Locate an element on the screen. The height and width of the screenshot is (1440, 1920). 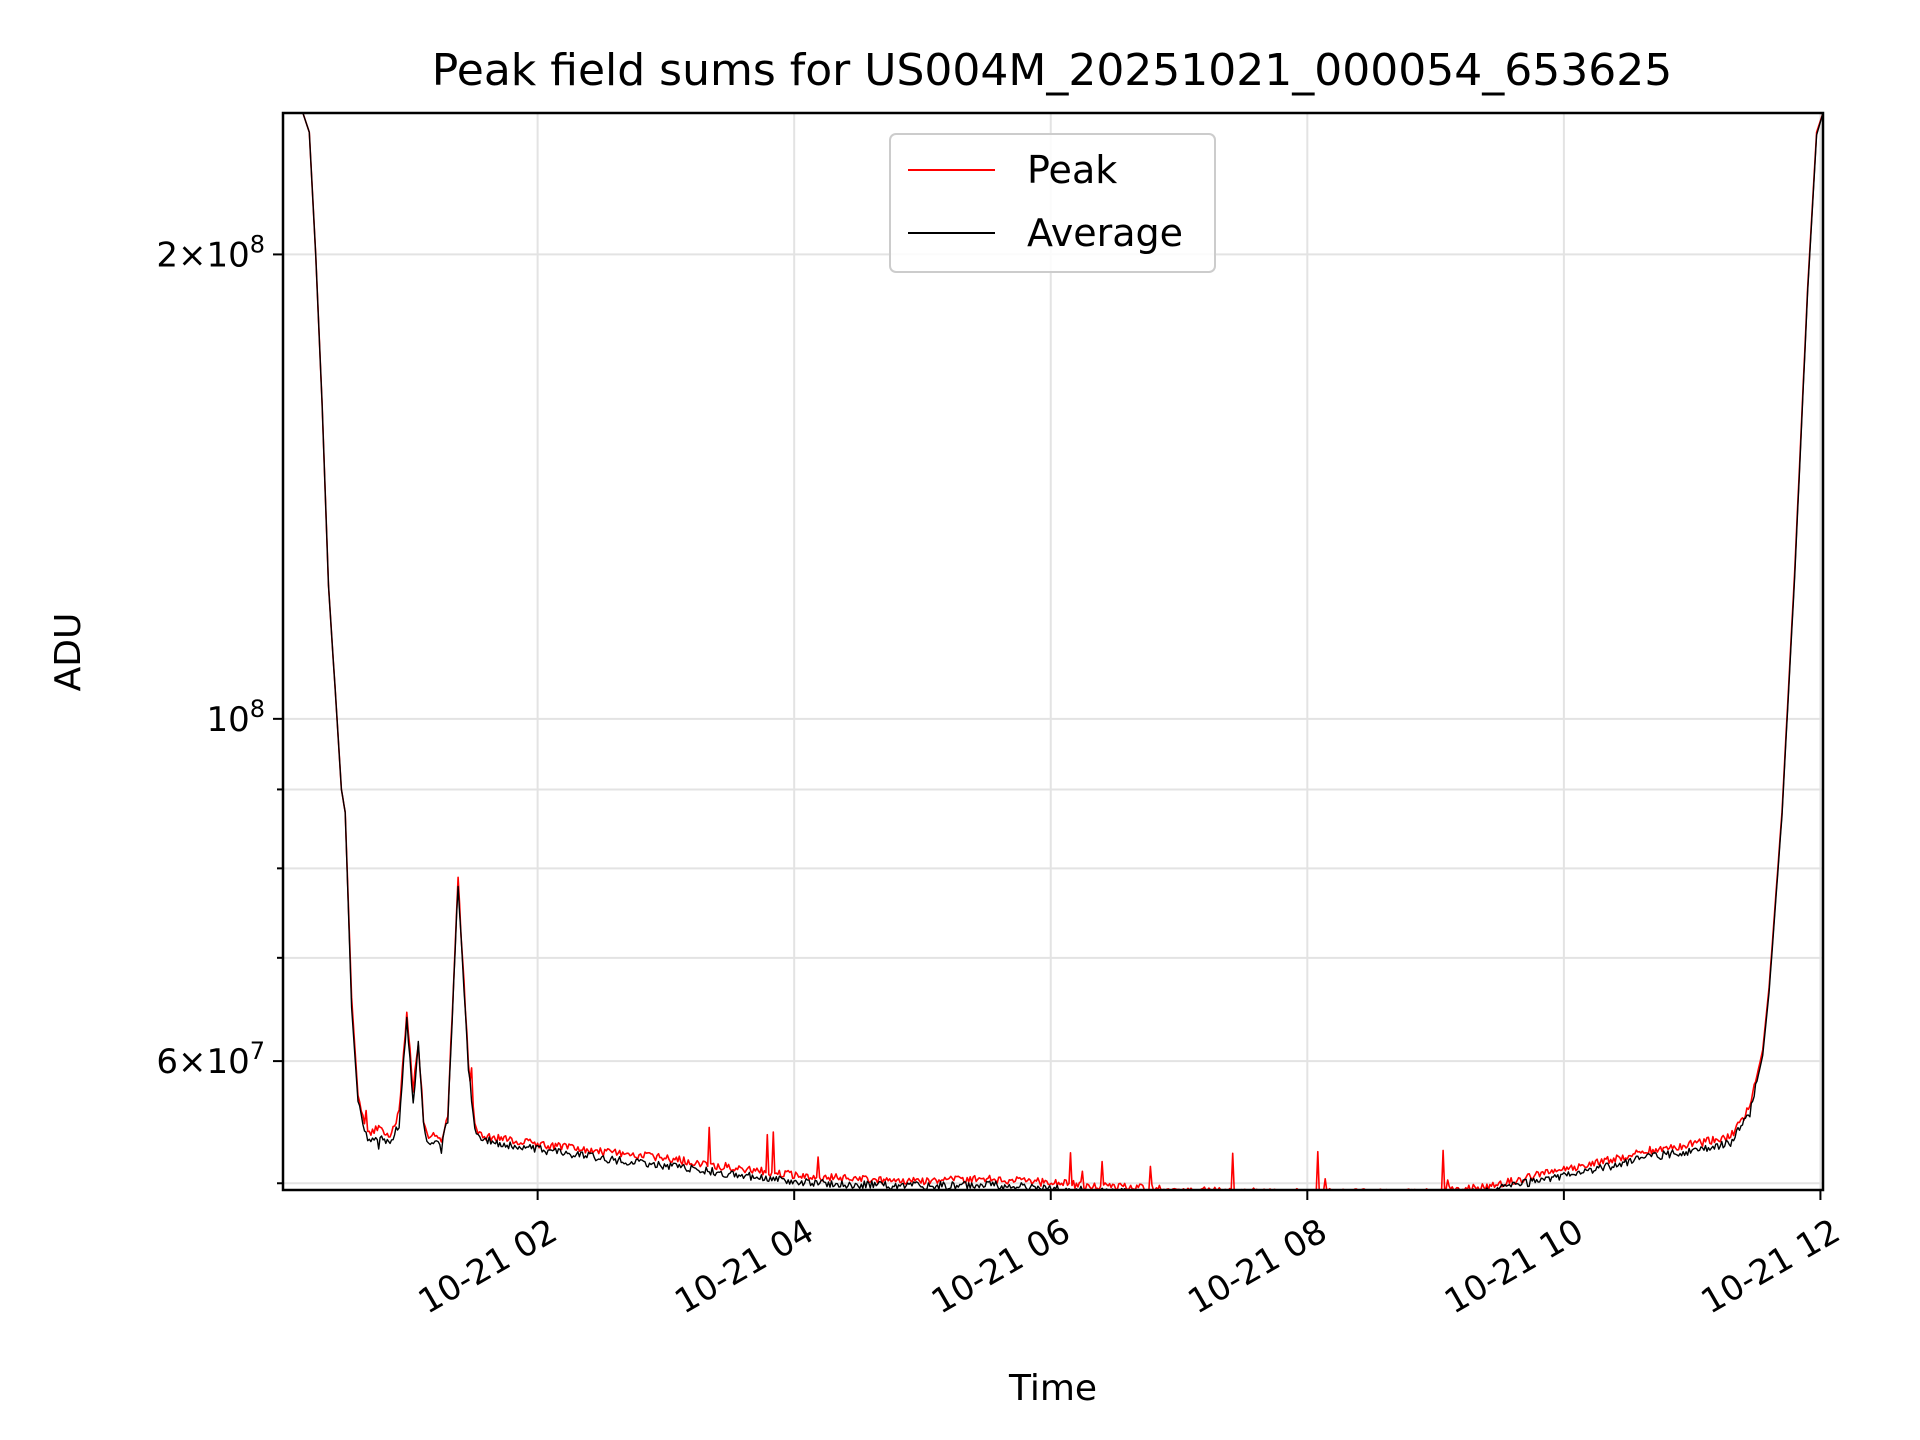
legend-label-average: Average is located at coordinates (1105, 233).